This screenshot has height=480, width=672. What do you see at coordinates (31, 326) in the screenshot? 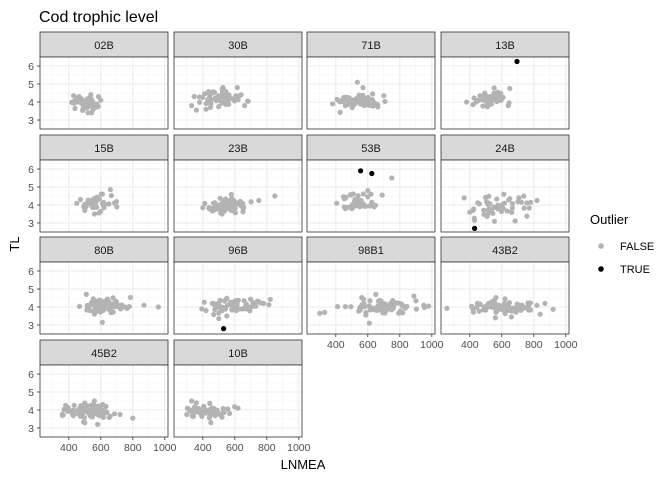
I see `y-tick-label: 3` at bounding box center [31, 326].